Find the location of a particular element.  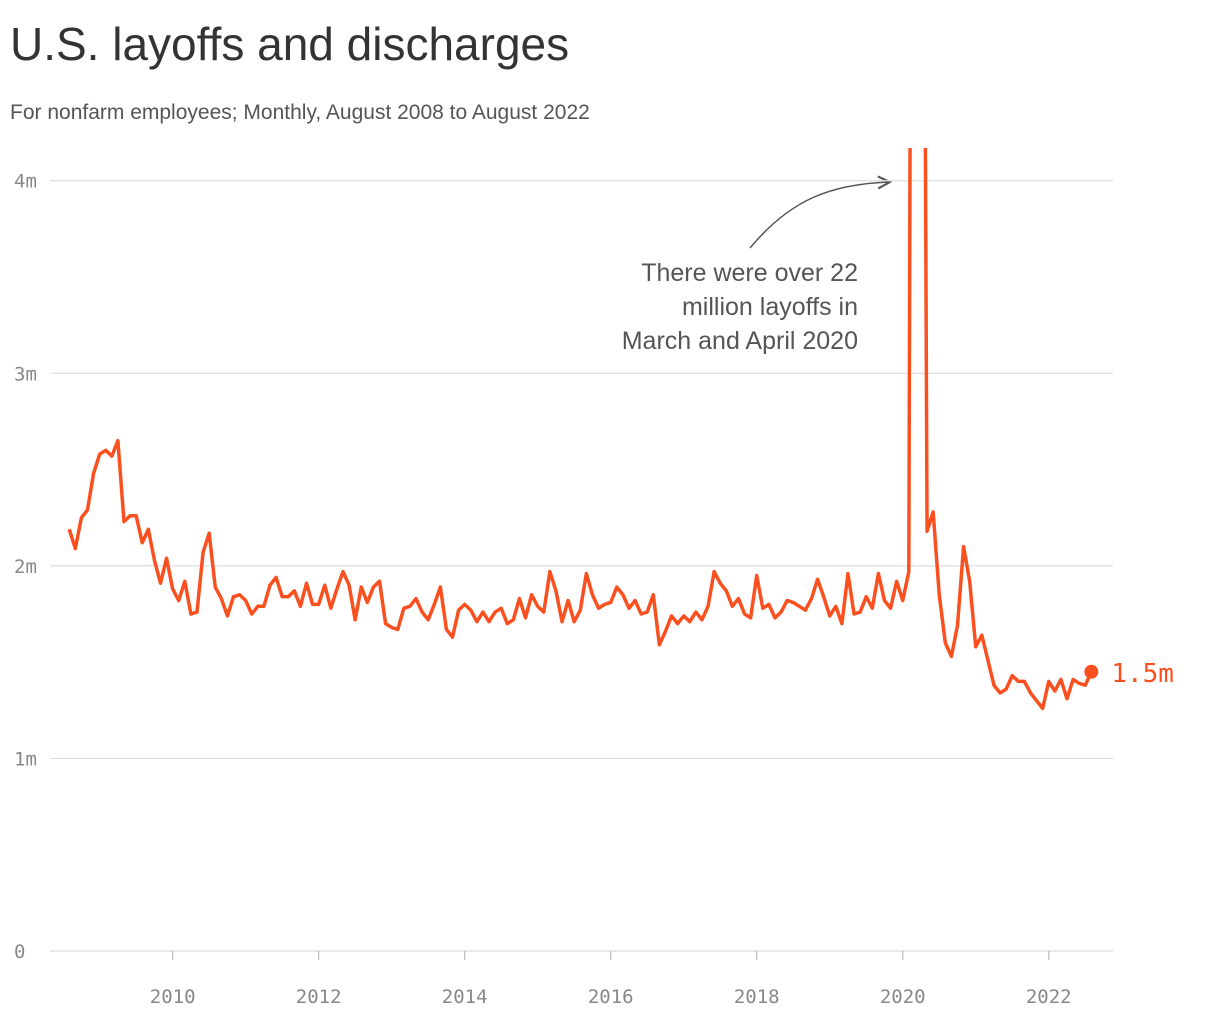

annotation-text: There were over 22 is located at coordinates (749, 273).